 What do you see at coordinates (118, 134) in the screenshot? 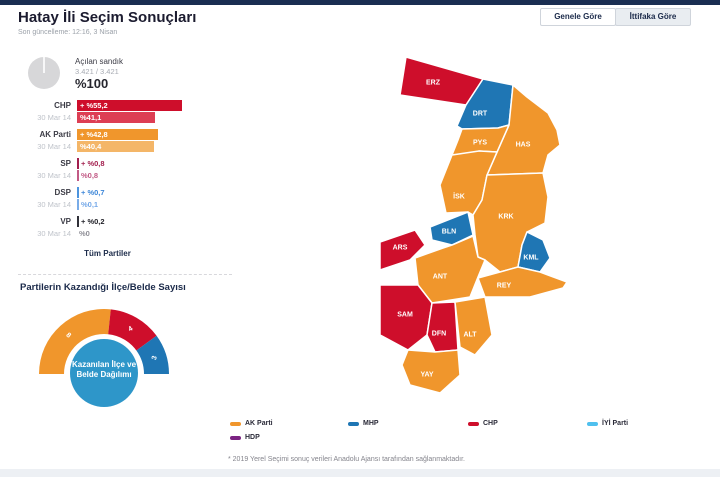
I see `party-vote-bar: + %42,8` at bounding box center [118, 134].